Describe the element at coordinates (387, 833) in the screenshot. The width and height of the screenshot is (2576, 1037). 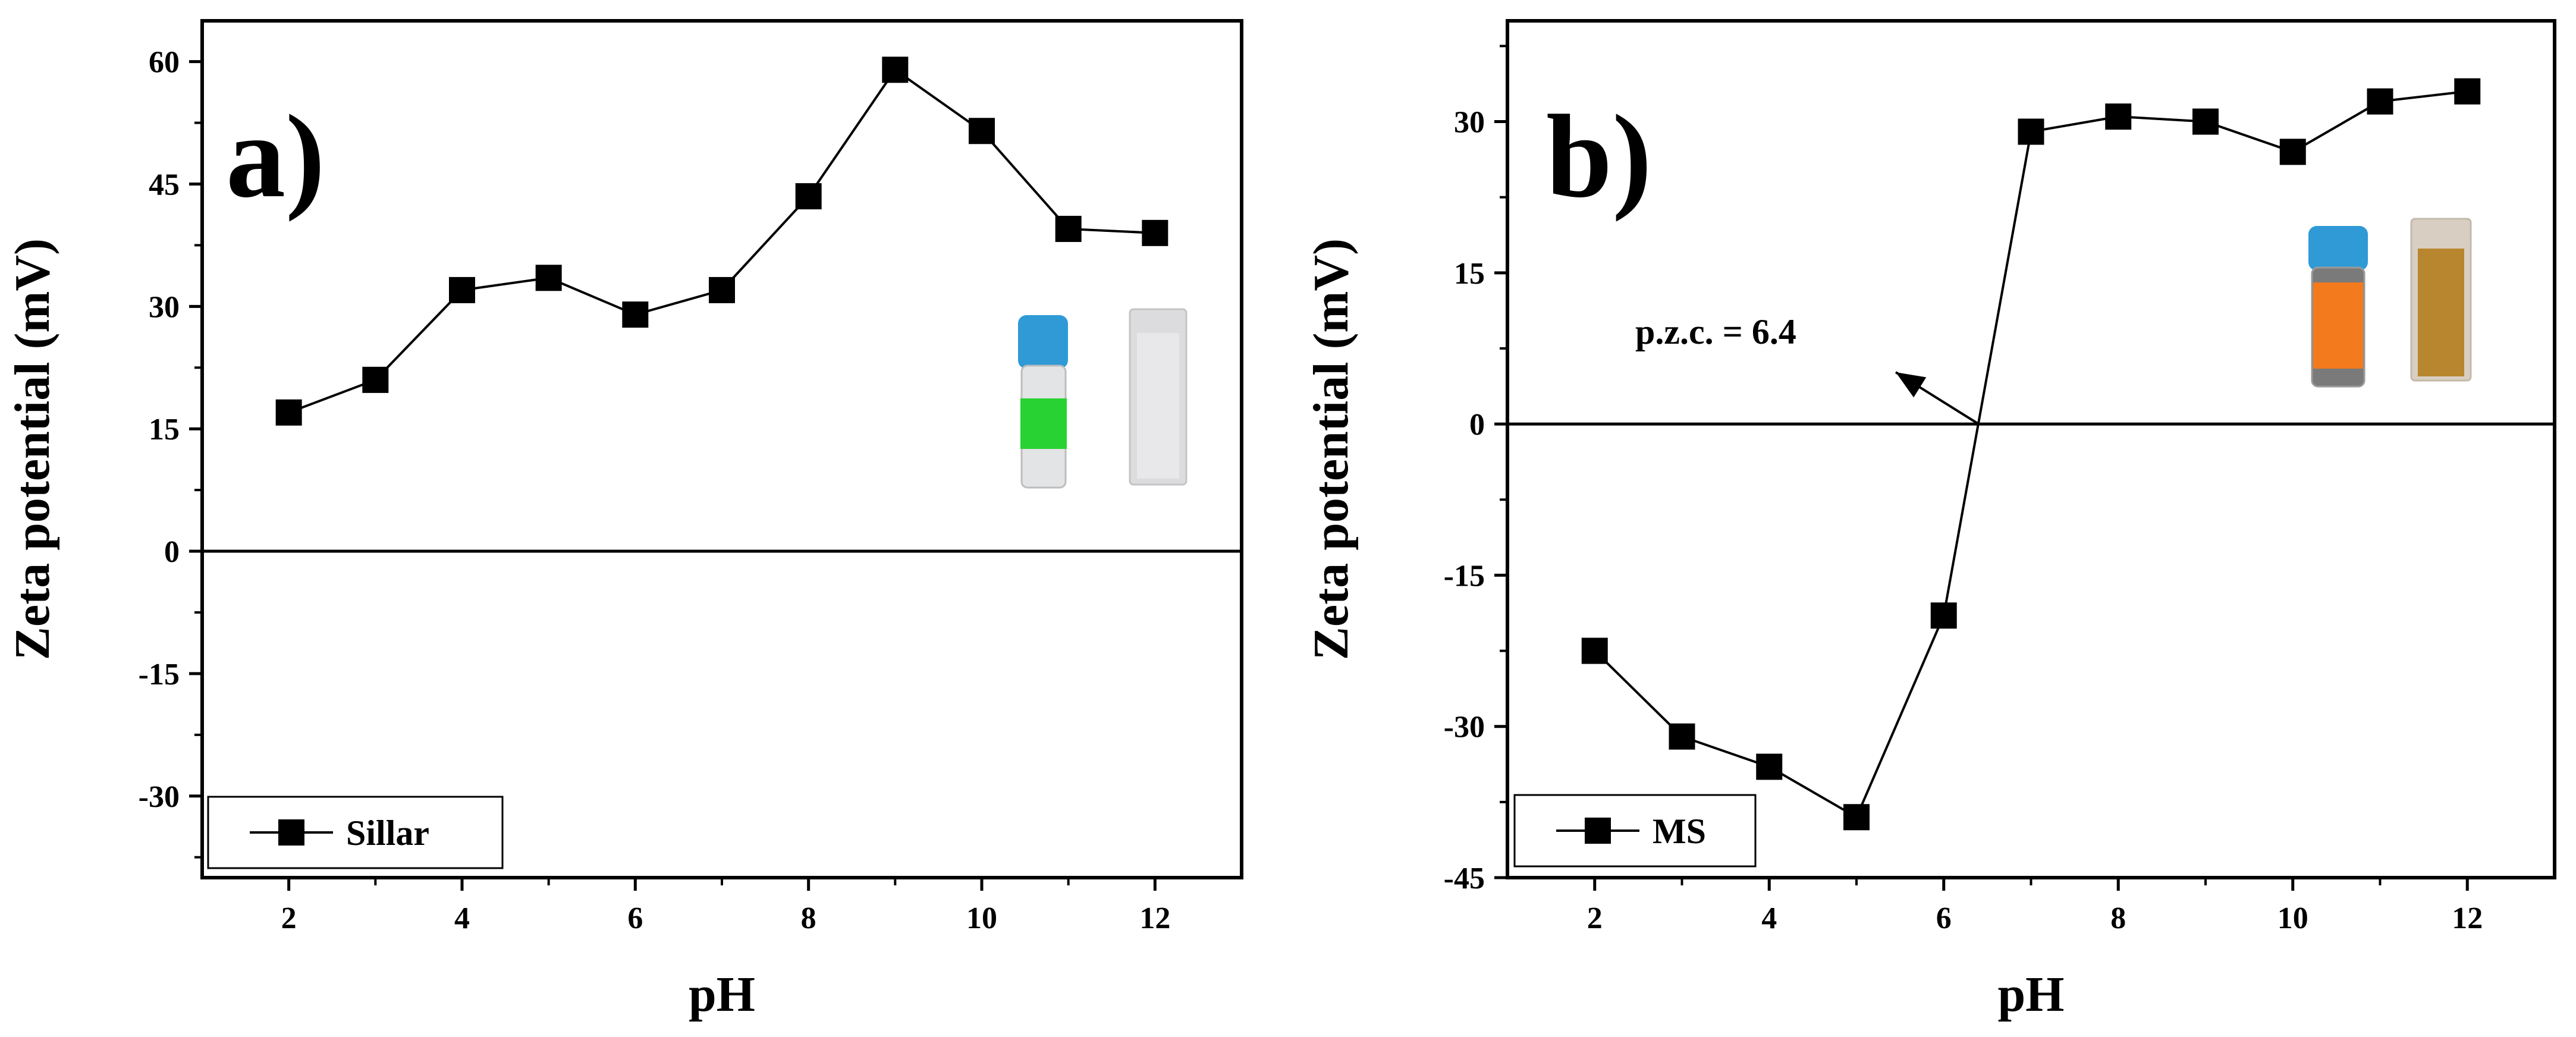
I see `legend-label: Sillar` at that location.